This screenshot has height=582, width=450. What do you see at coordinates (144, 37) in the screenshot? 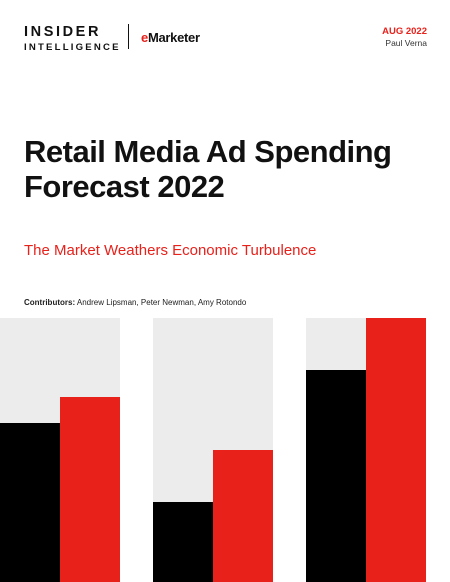
I see `emarketer-logo-e: e` at bounding box center [144, 37].